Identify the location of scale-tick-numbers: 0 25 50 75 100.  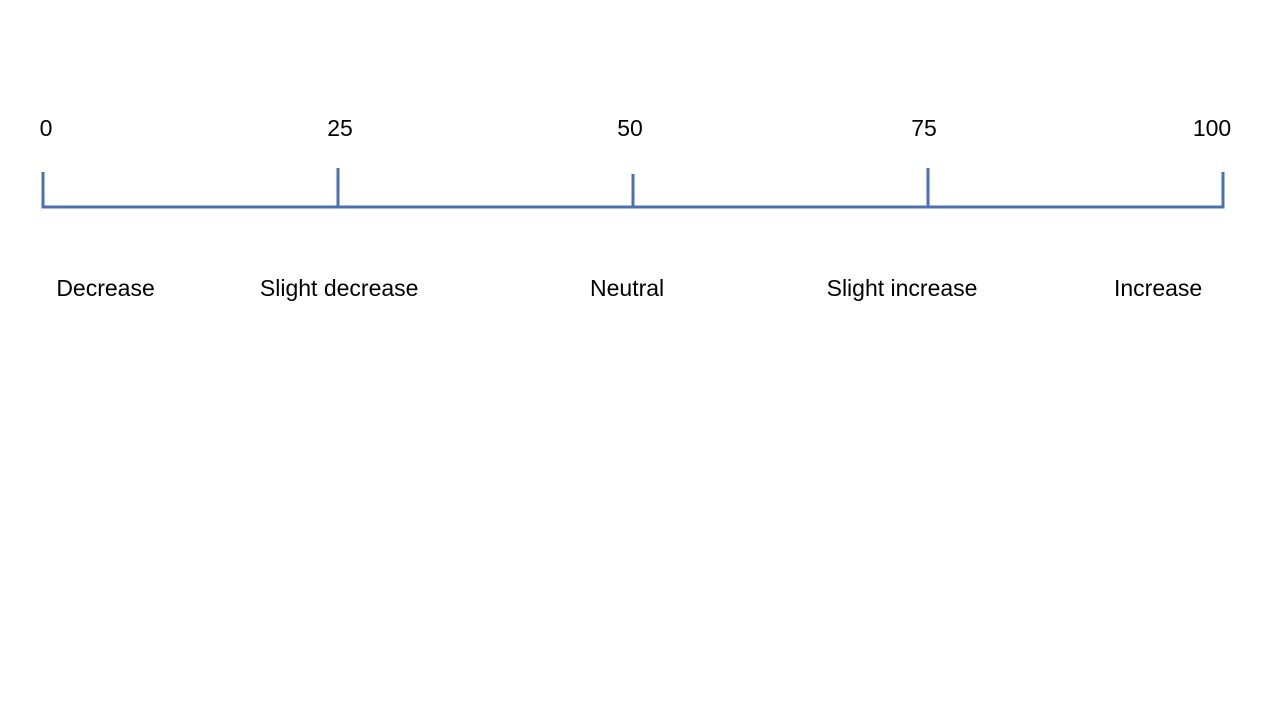
(636, 128).